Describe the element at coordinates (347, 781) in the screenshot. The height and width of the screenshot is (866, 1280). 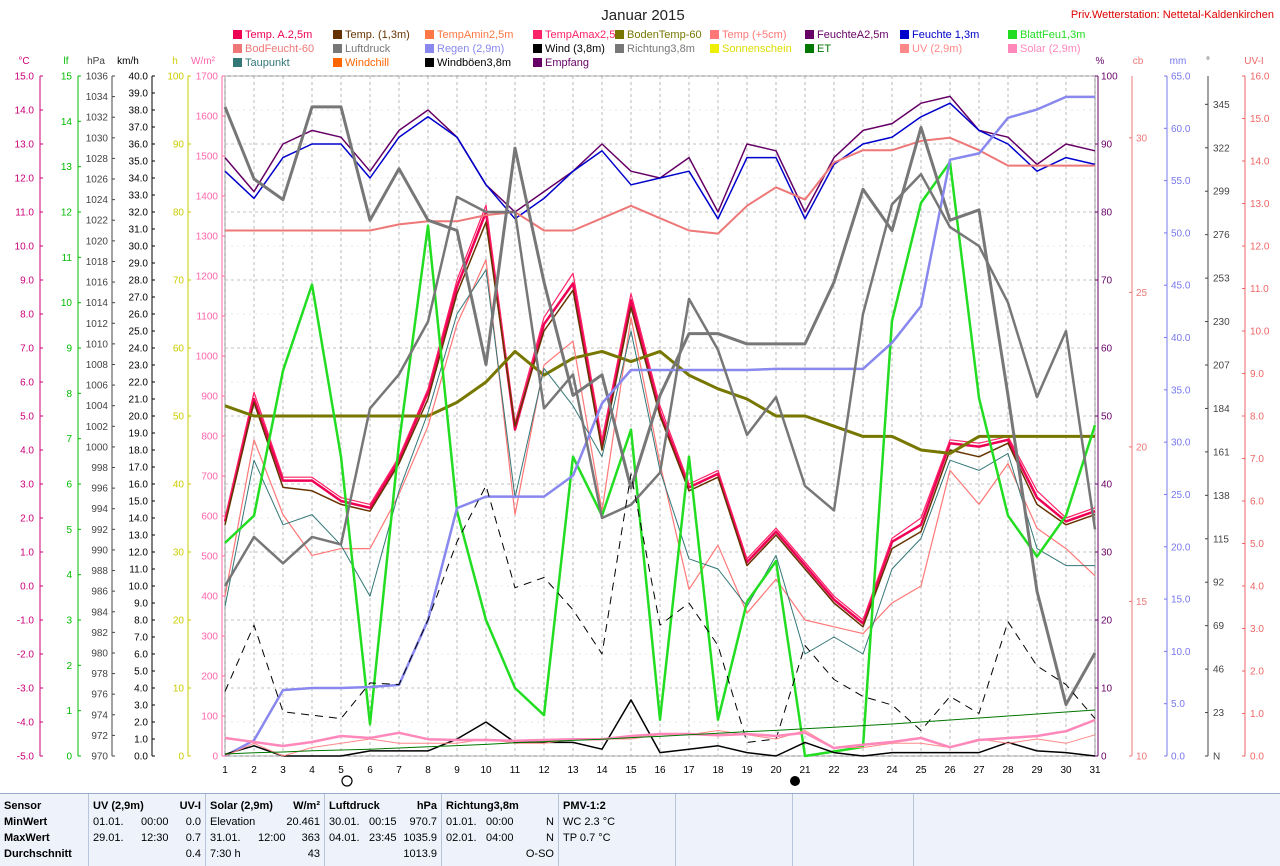
I see `moon-full-icon` at that location.